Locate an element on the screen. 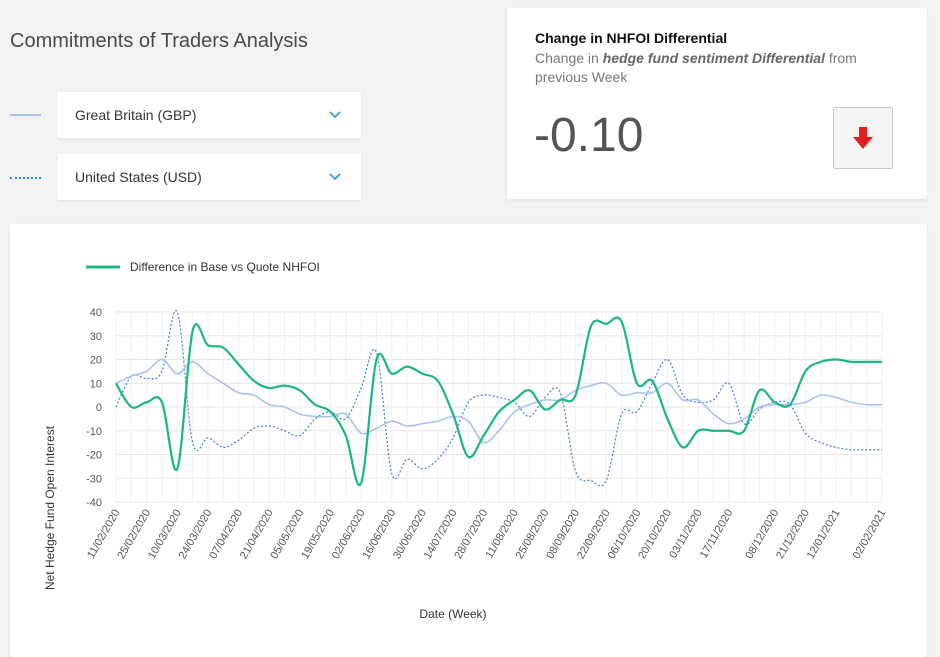 Image resolution: width=940 pixels, height=657 pixels. base-currency-label: Great Britain (GBP) is located at coordinates (136, 115).